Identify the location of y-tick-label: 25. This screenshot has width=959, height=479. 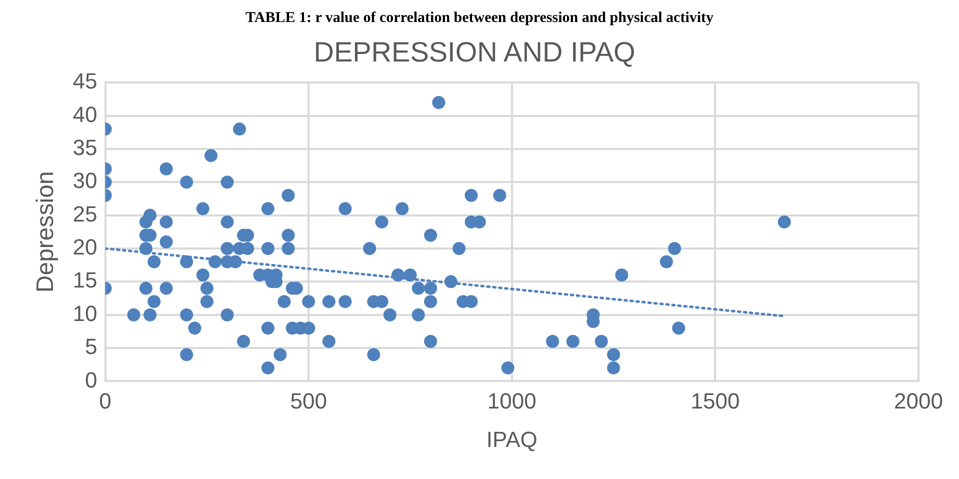
(85, 213).